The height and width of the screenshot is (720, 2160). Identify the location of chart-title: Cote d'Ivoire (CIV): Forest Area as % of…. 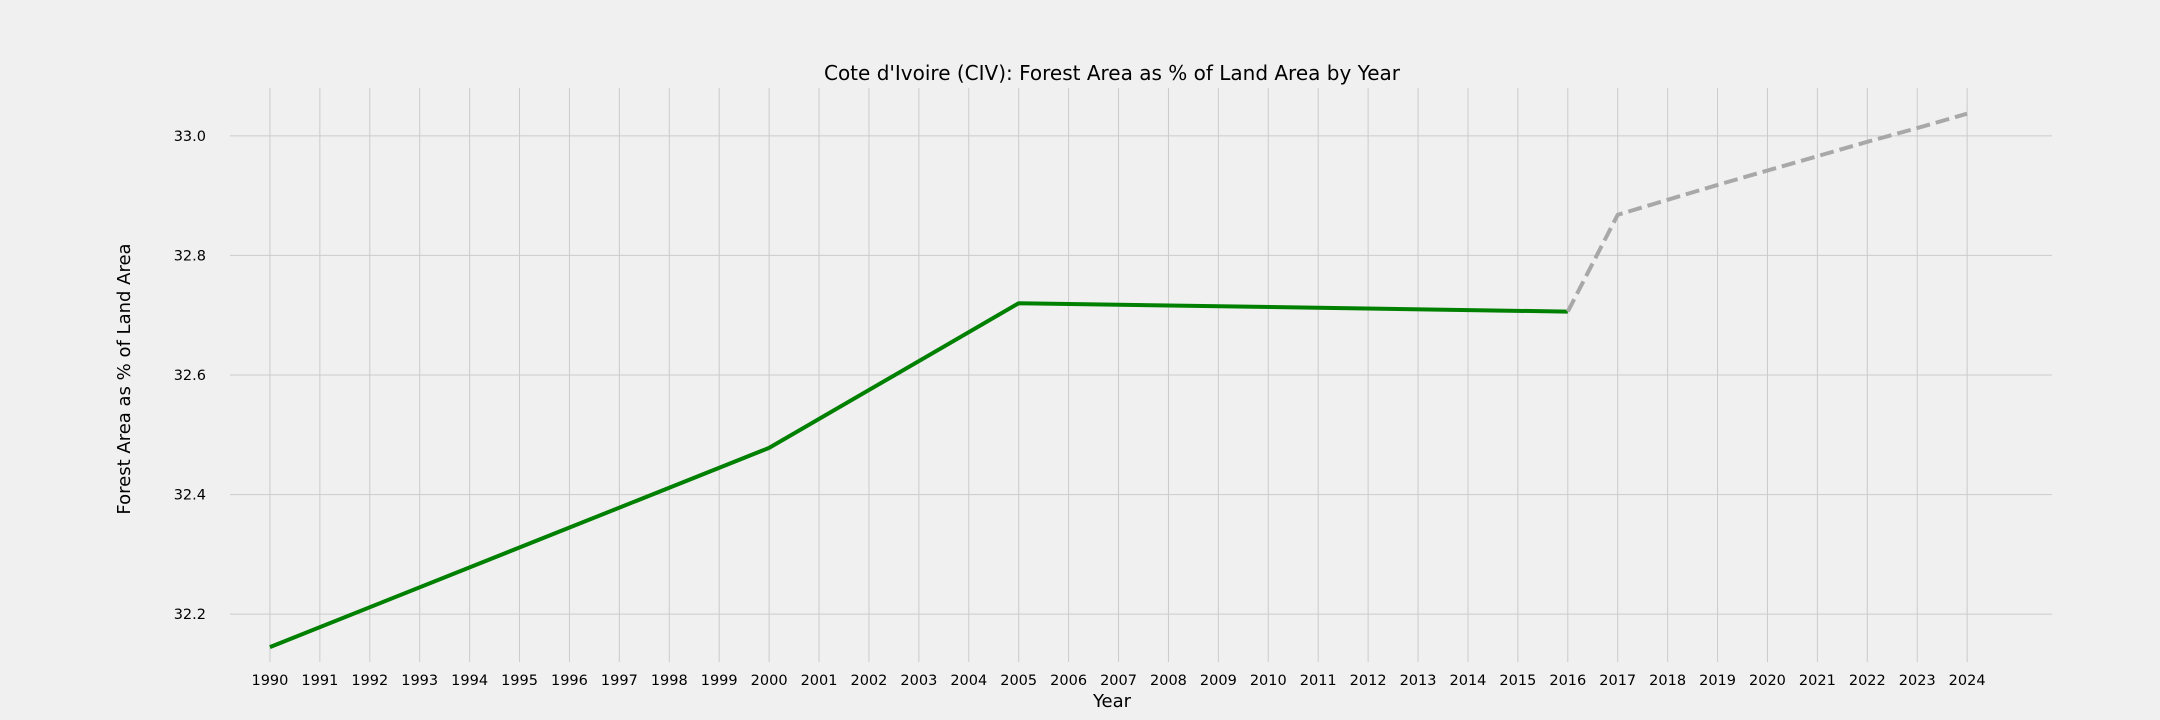
(1112, 73).